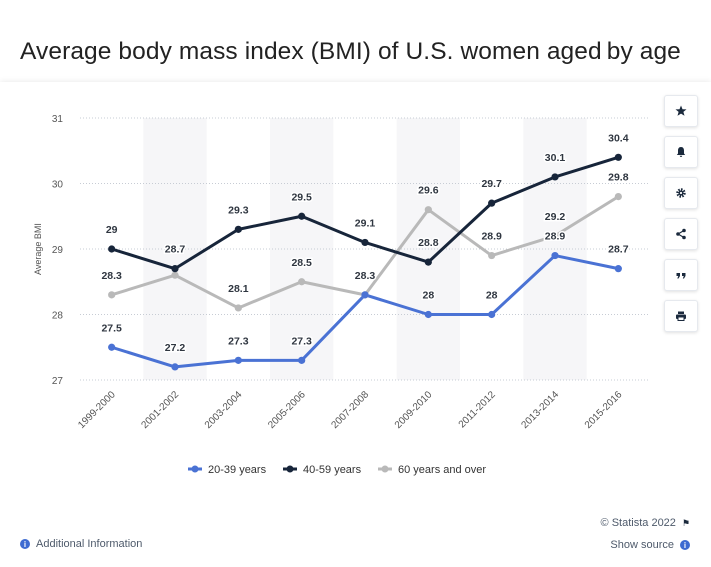 The height and width of the screenshot is (567, 711). I want to click on print-icon, so click(681, 316).